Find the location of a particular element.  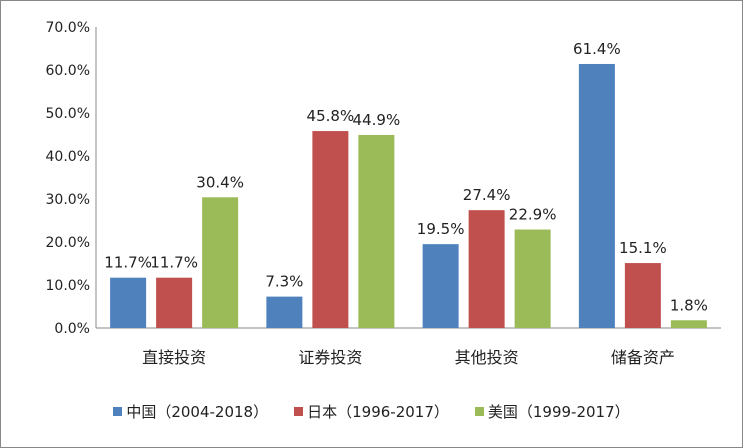

y-tick-label: 0.0% is located at coordinates (72, 329).